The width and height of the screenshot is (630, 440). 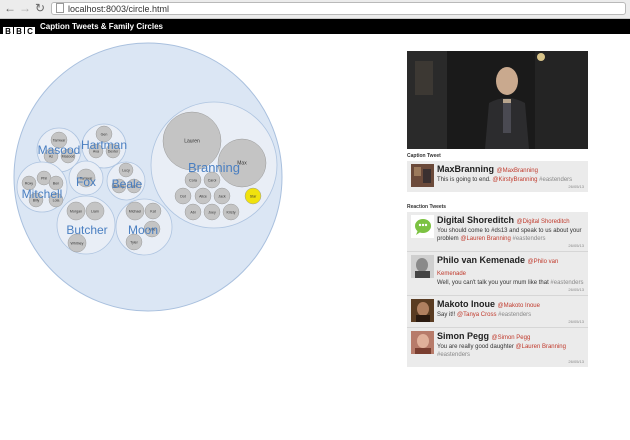 What do you see at coordinates (40, 8) in the screenshot?
I see `reload-icon: ↻` at bounding box center [40, 8].